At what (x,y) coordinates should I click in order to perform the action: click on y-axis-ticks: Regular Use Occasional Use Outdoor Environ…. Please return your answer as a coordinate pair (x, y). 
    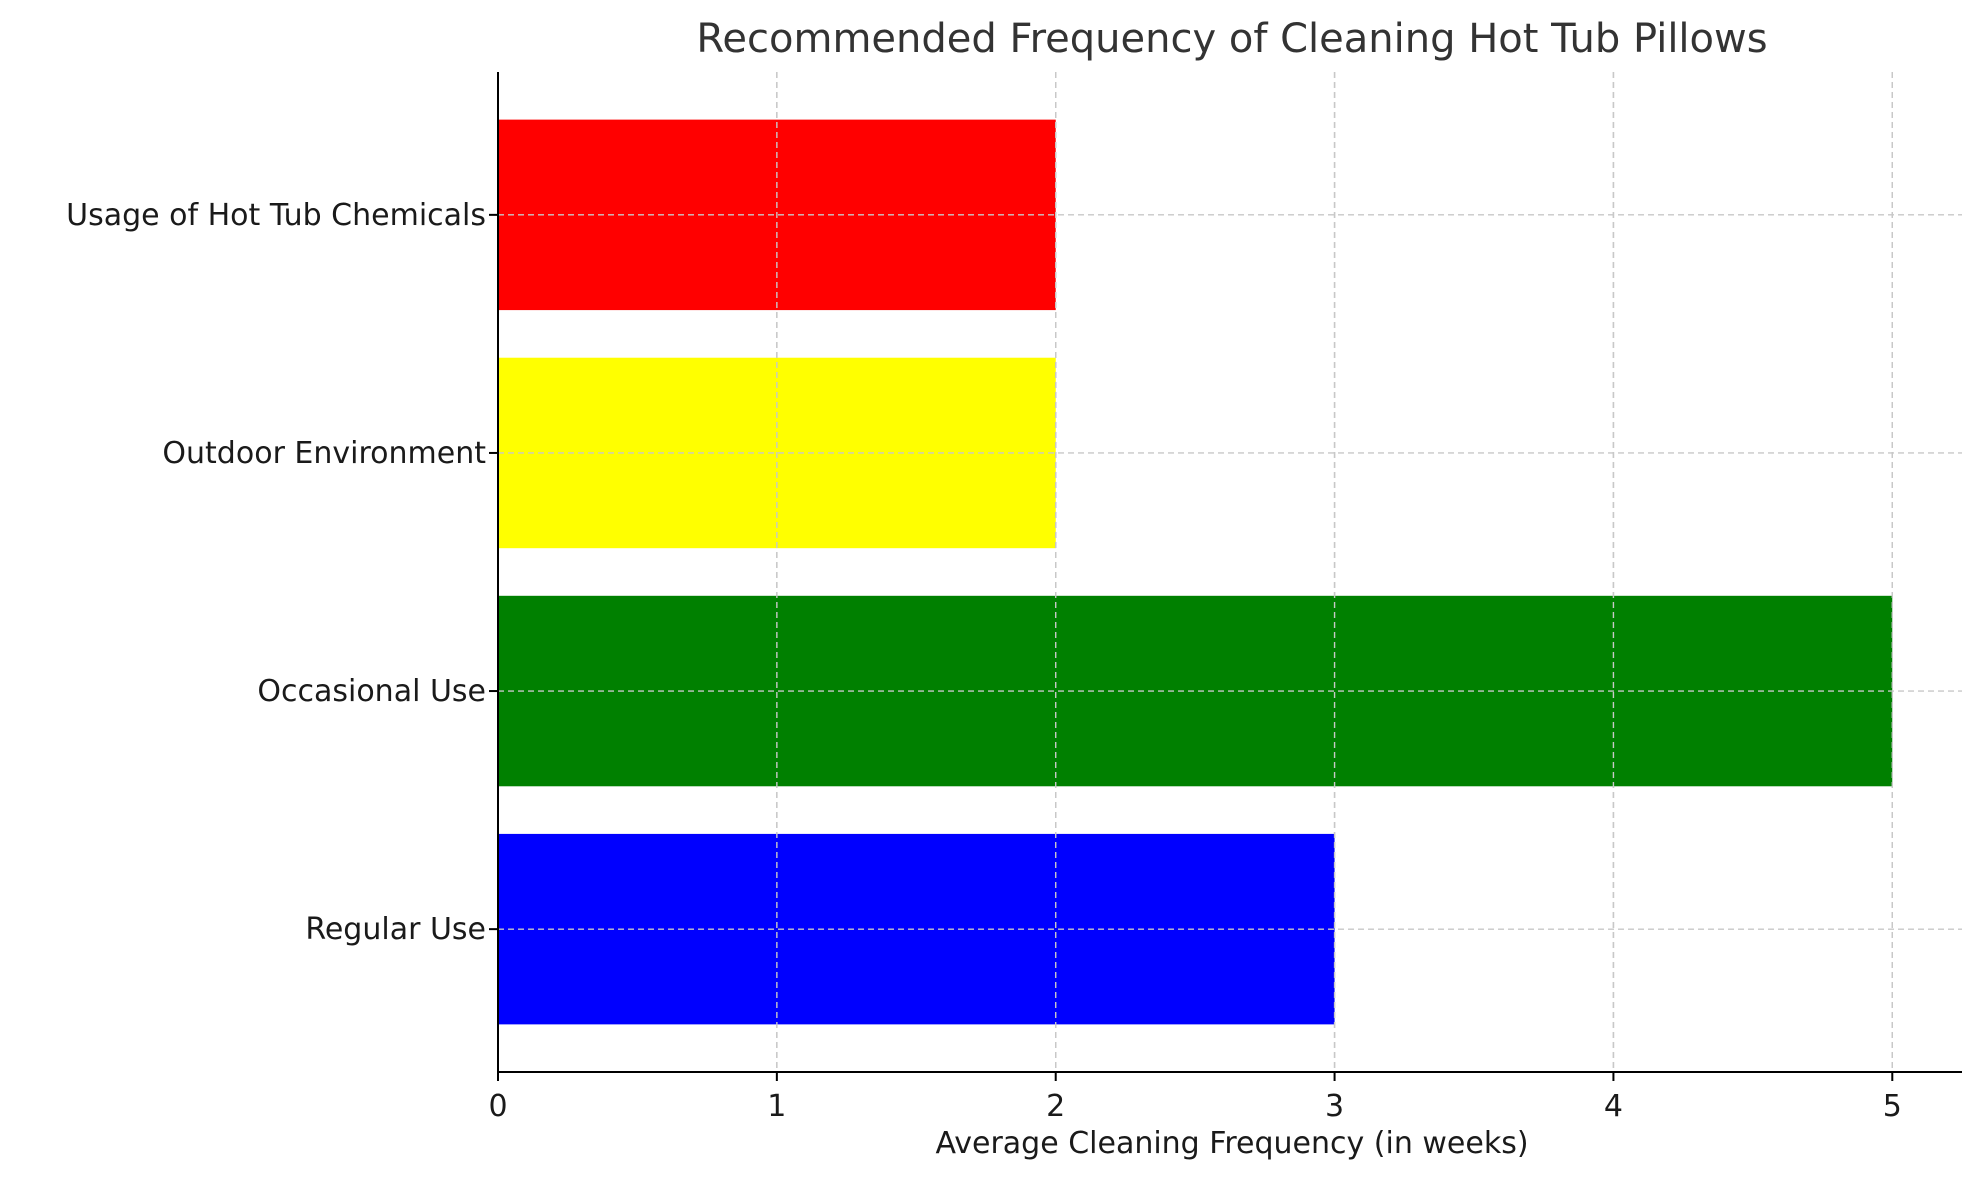
    Looking at the image, I should click on (282, 572).